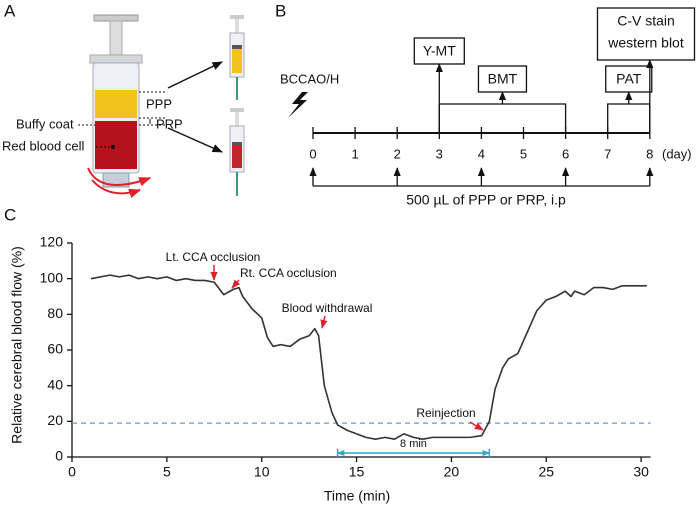 This screenshot has height=508, width=698. Describe the element at coordinates (169, 123) in the screenshot. I see `layer-label: PRP` at that location.